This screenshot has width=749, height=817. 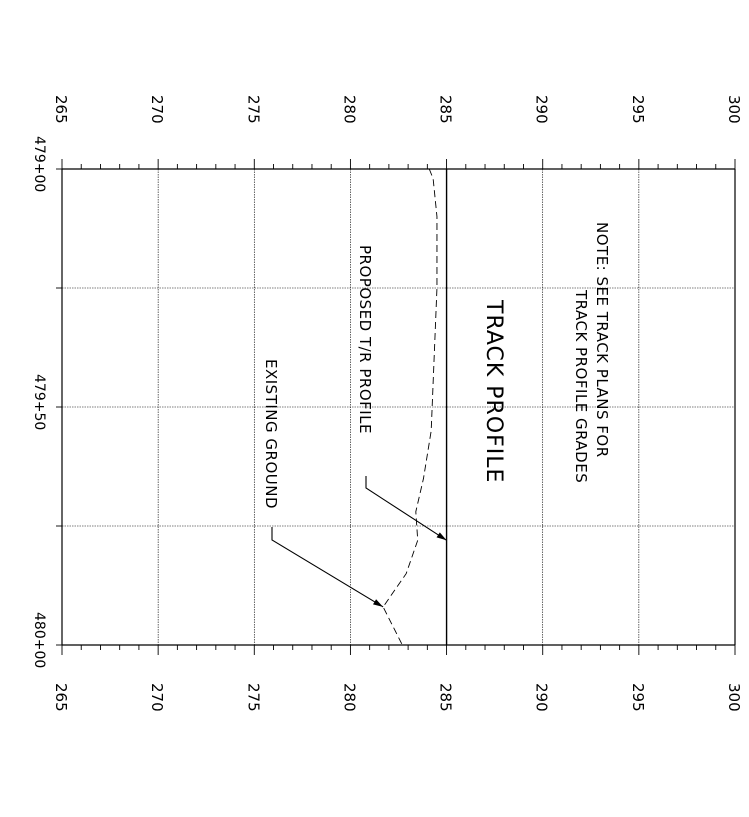 What do you see at coordinates (441, 536) in the screenshot?
I see `proposed-profile-leader-arrowhead` at bounding box center [441, 536].